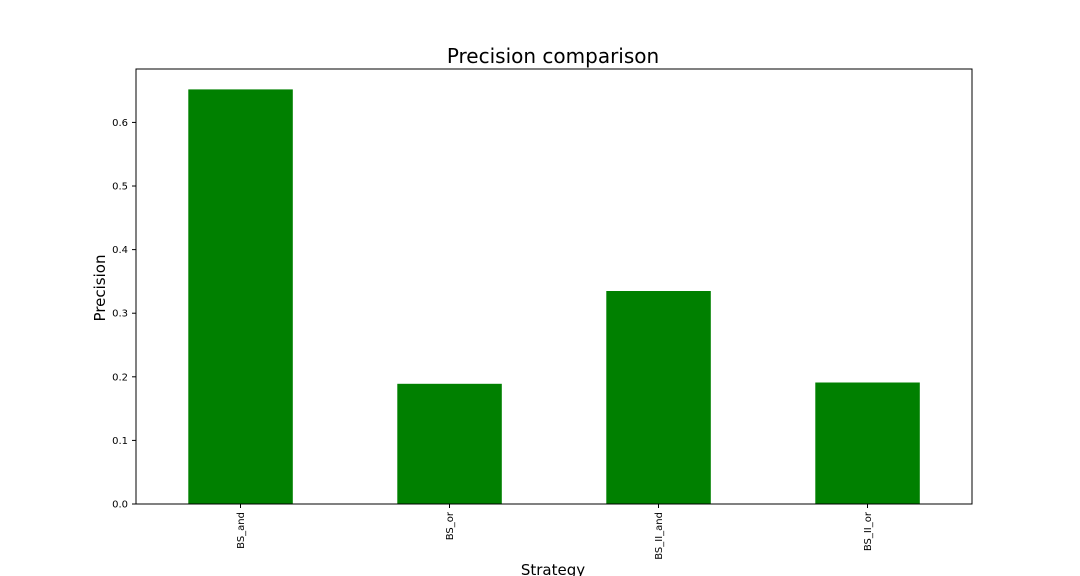 The width and height of the screenshot is (1080, 576). What do you see at coordinates (120, 441) in the screenshot?
I see `y-tick-label: 0.1` at bounding box center [120, 441].